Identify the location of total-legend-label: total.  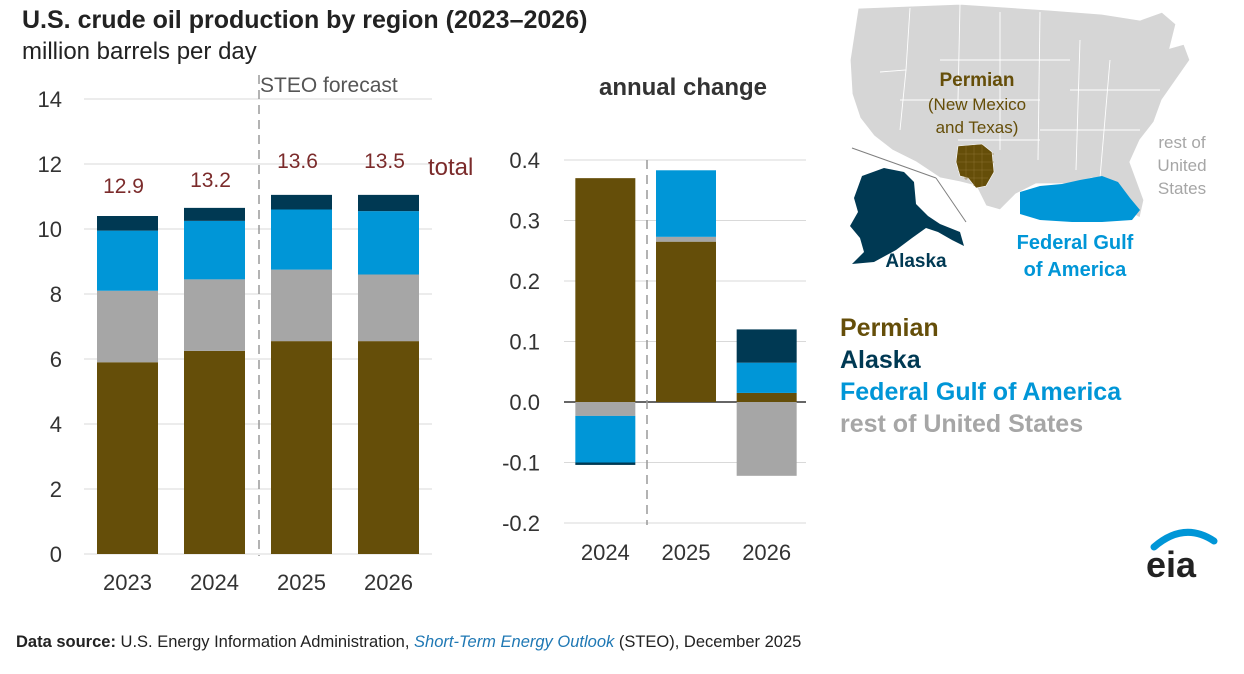
(450, 167).